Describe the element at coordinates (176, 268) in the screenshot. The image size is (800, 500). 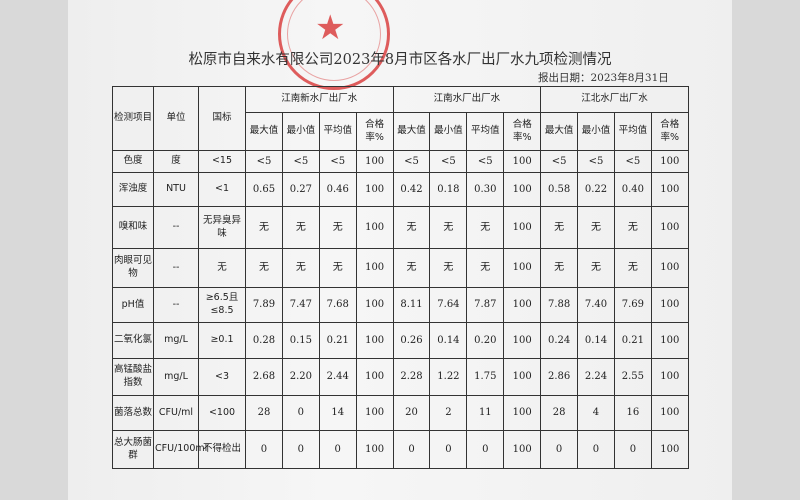
I see `unit-cell: --` at that location.